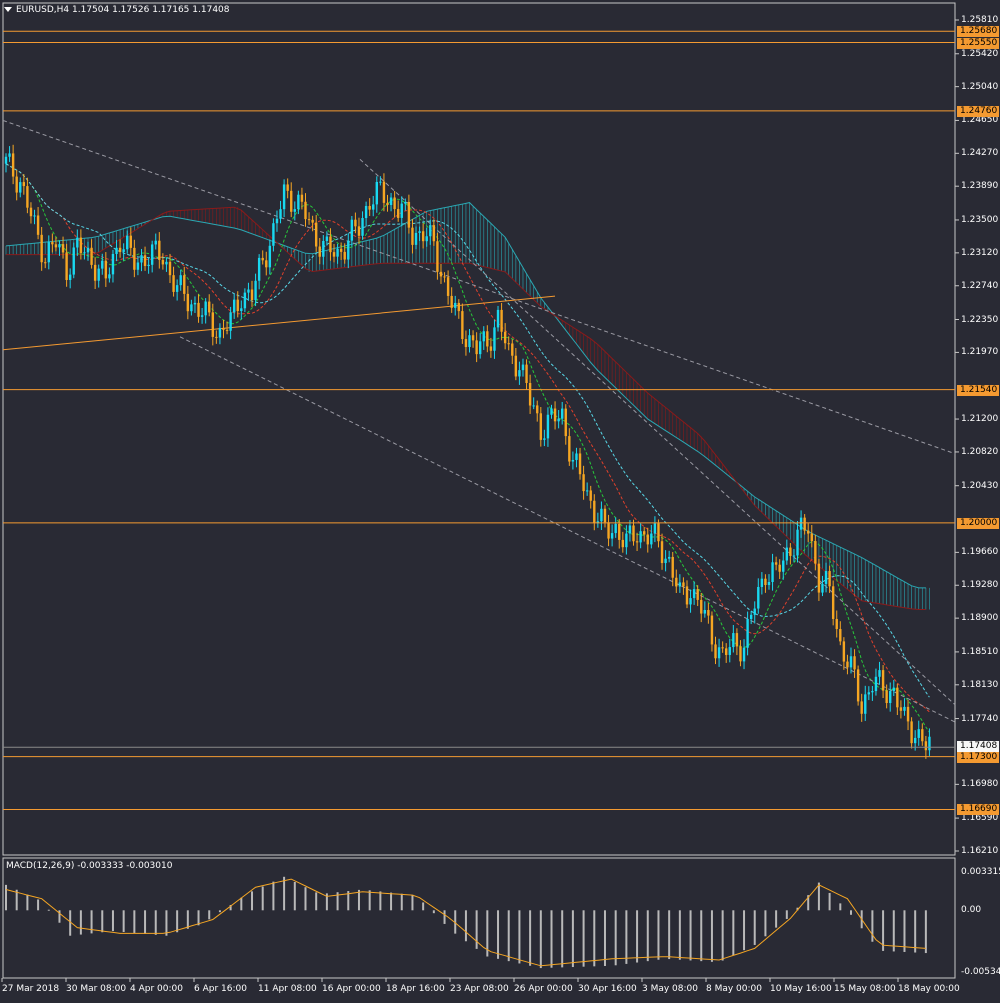 The width and height of the screenshot is (1000, 1003). I want to click on y-tick-label: 1.17740, so click(980, 718).